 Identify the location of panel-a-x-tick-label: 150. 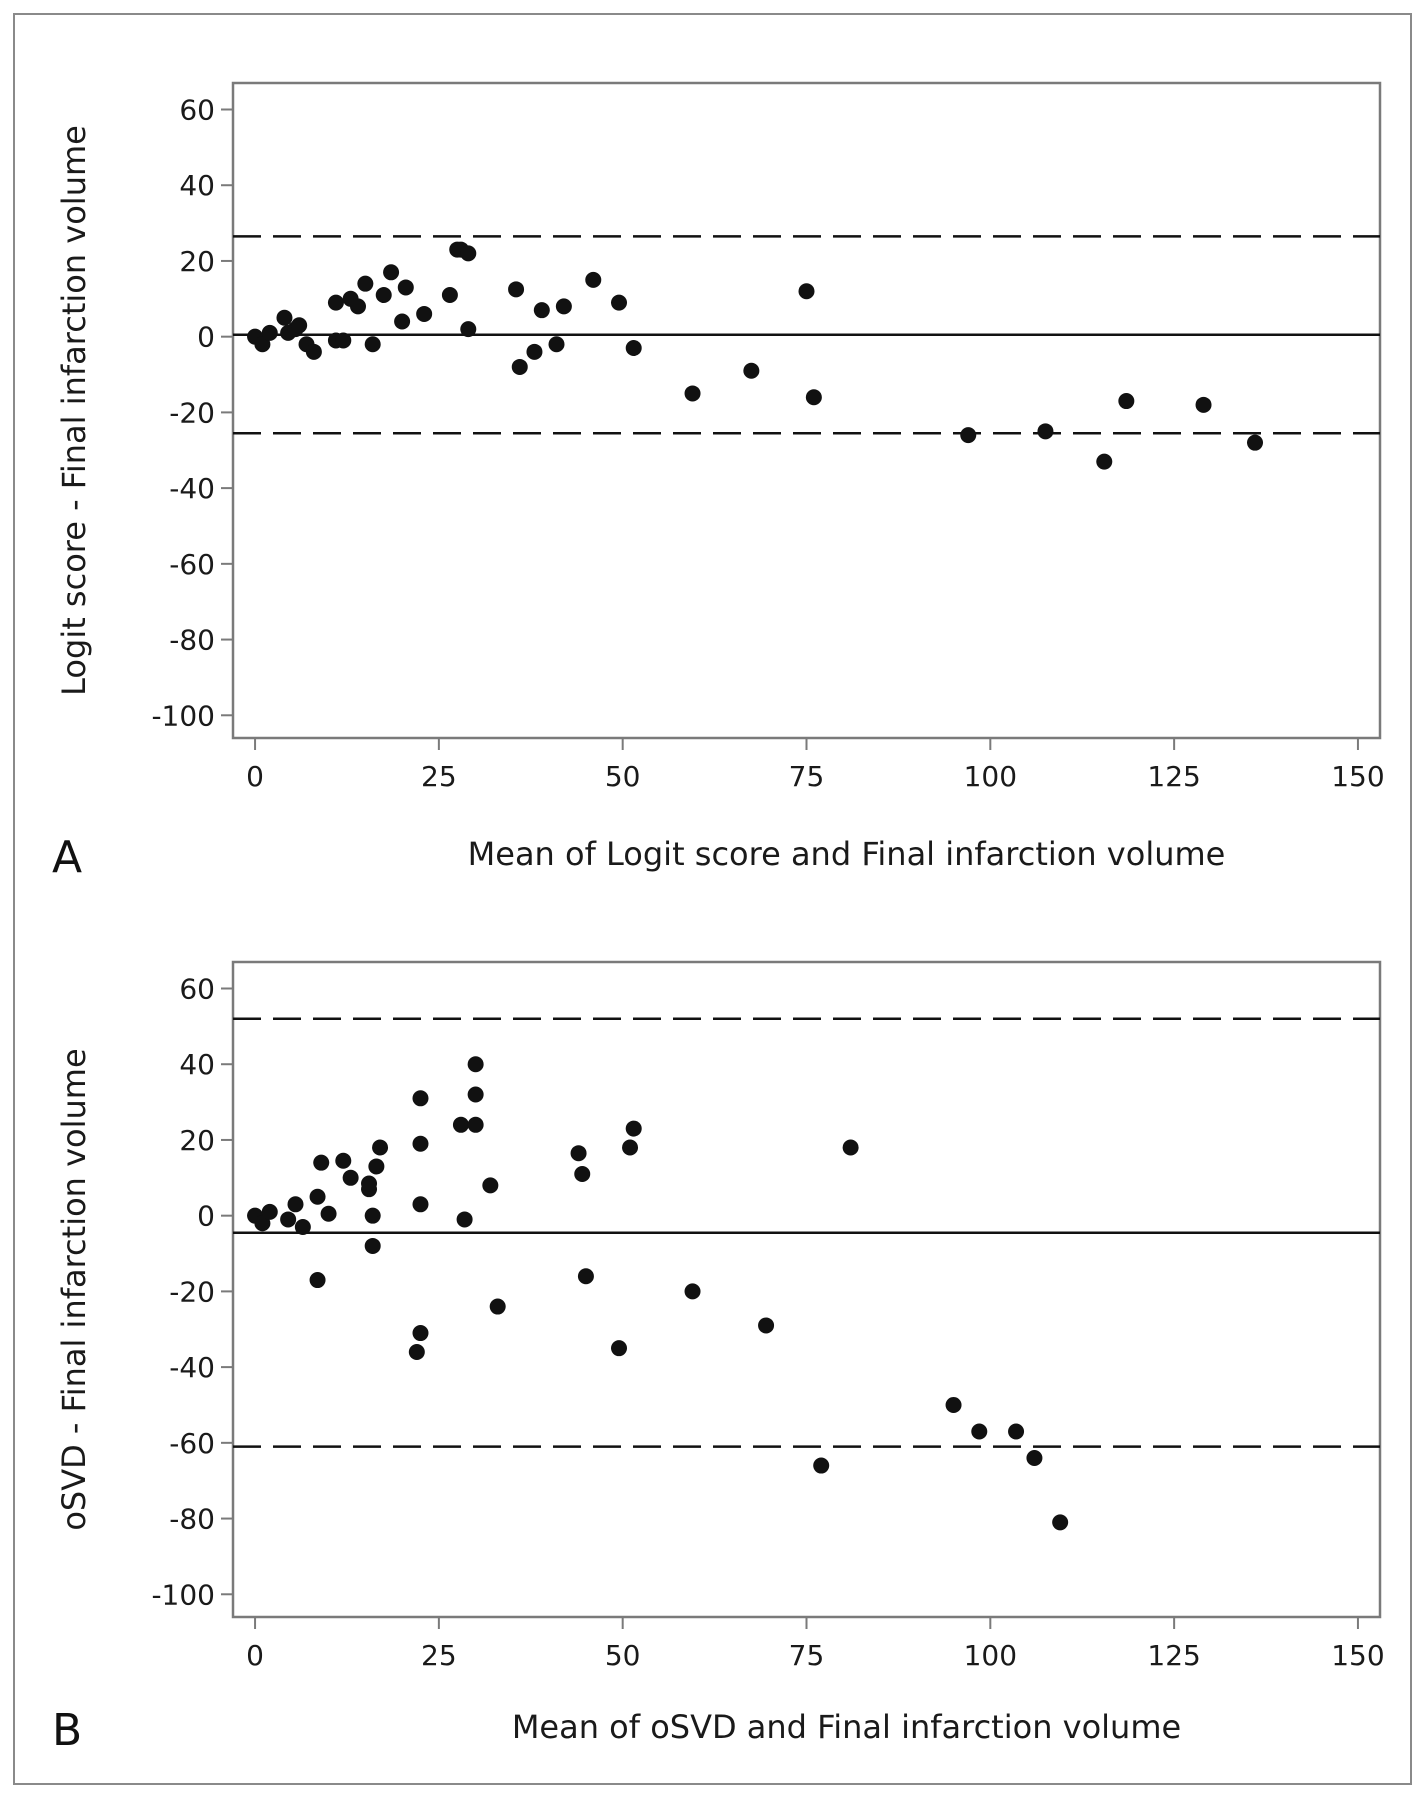
(1357, 776).